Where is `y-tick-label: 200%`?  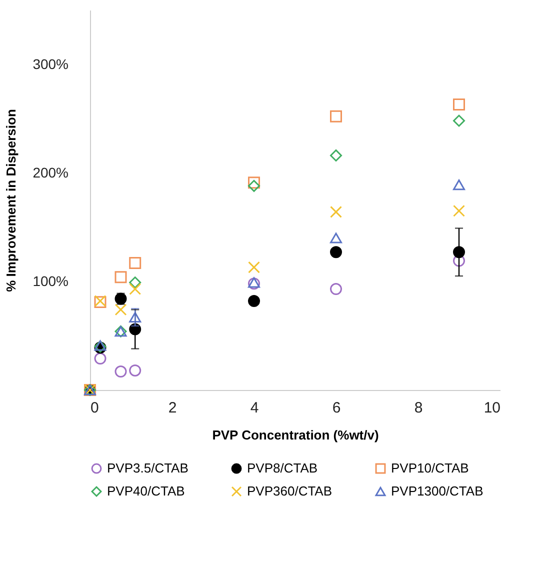
y-tick-label: 200% is located at coordinates (50, 172).